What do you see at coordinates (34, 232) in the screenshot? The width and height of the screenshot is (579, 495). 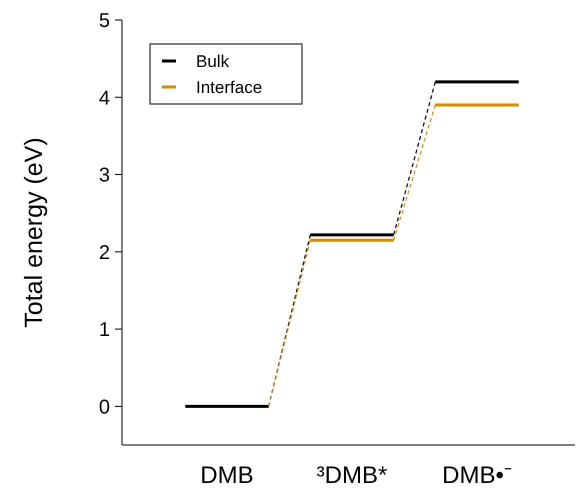 I see `y-axis-title: Total energy (eV)` at bounding box center [34, 232].